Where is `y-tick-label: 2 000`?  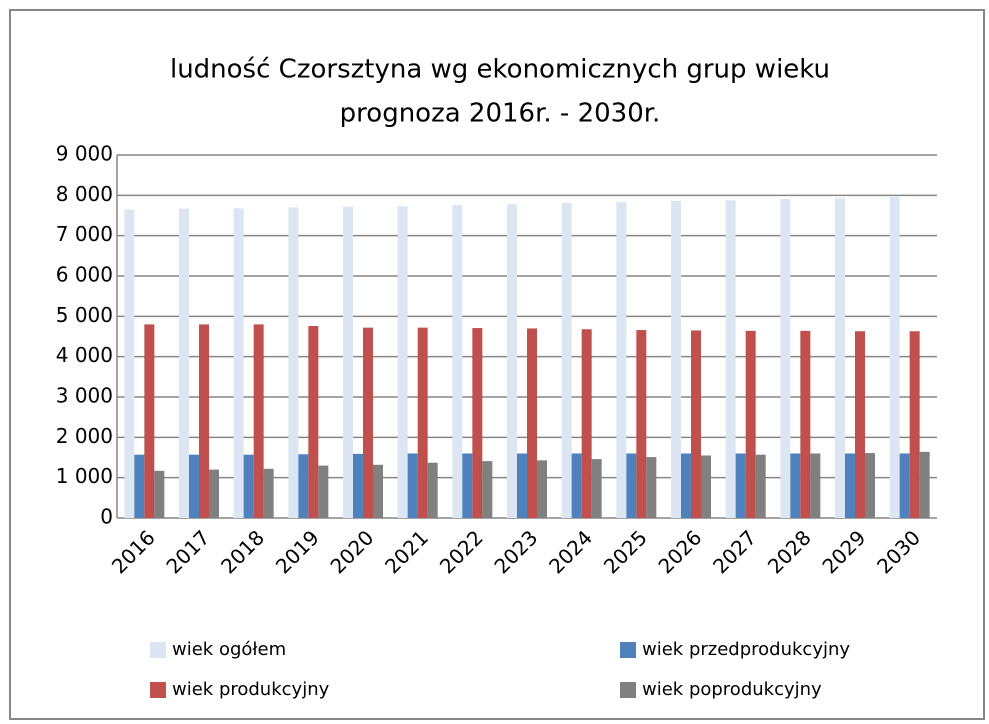 y-tick-label: 2 000 is located at coordinates (84, 436).